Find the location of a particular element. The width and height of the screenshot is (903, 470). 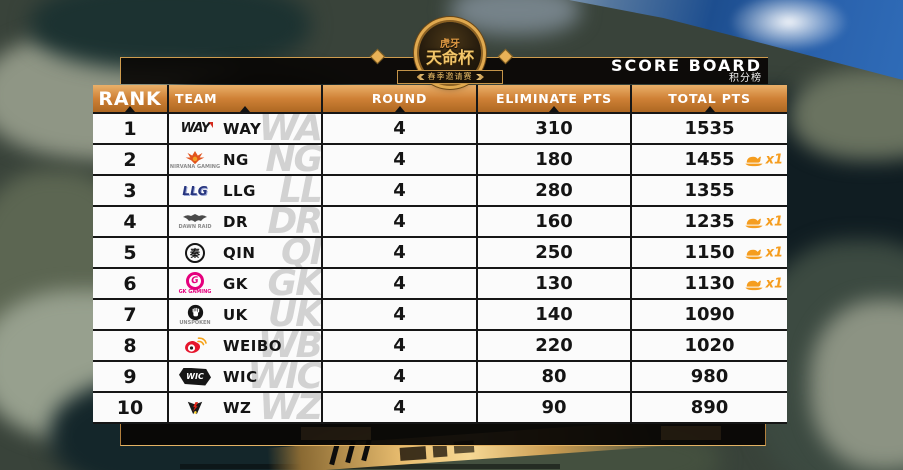

total-pts-cell: 980 is located at coordinates (709, 376).